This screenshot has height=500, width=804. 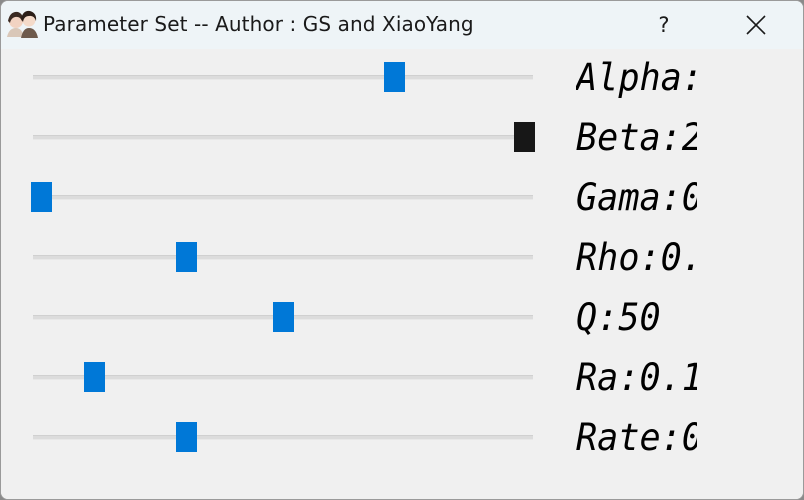 I want to click on parameter-label-box: Alpha:, so click(x=636, y=78).